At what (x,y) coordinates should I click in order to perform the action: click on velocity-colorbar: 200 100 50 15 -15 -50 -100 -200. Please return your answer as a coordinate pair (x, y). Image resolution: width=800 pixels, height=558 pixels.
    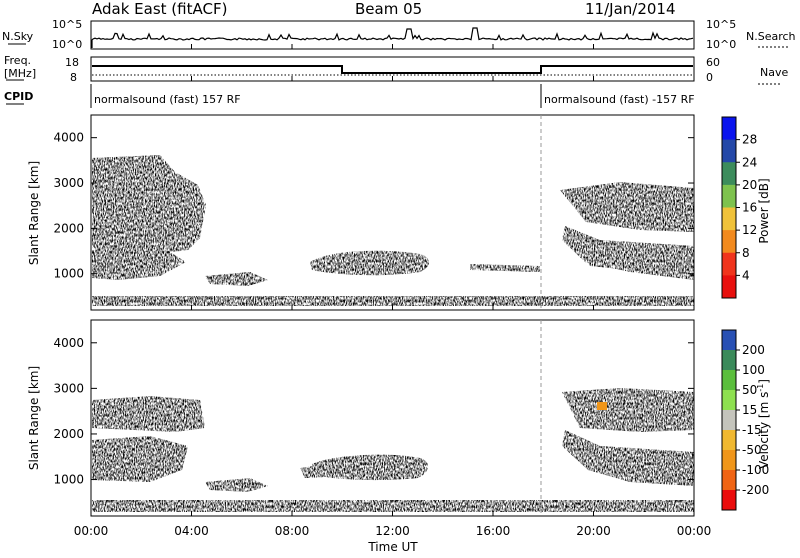
    Looking at the image, I should click on (745, 420).